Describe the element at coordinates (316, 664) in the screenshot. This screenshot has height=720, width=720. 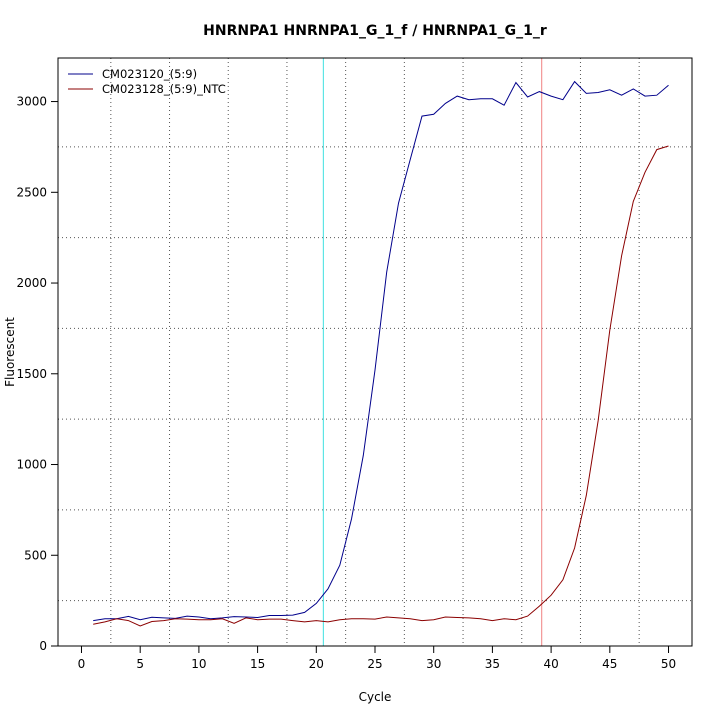
I see `x-tick-label: 20` at that location.